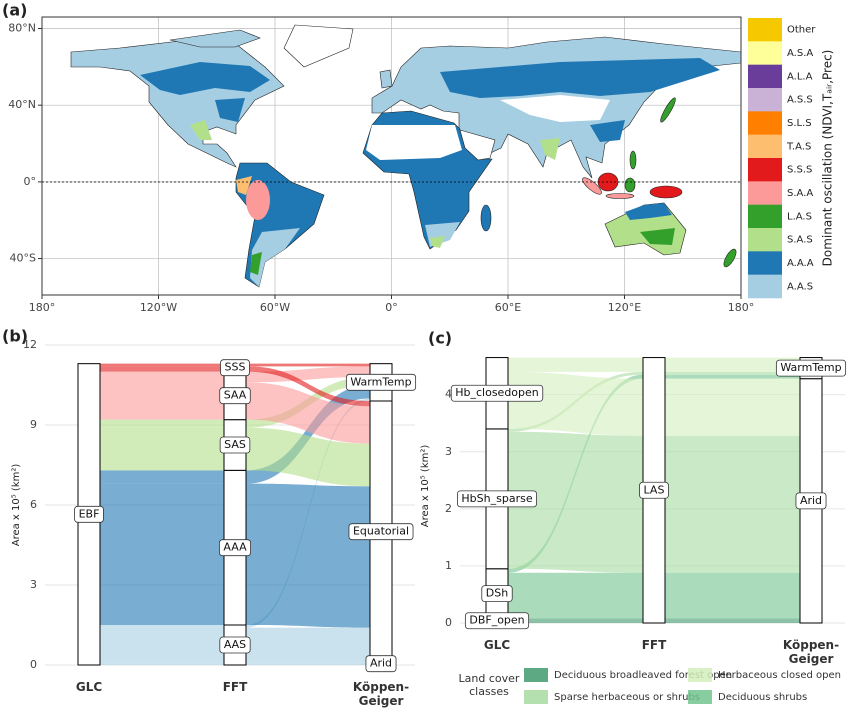 The image size is (850, 708). Describe the element at coordinates (800, 193) in the screenshot. I see `legend-label: S.A.A` at that location.